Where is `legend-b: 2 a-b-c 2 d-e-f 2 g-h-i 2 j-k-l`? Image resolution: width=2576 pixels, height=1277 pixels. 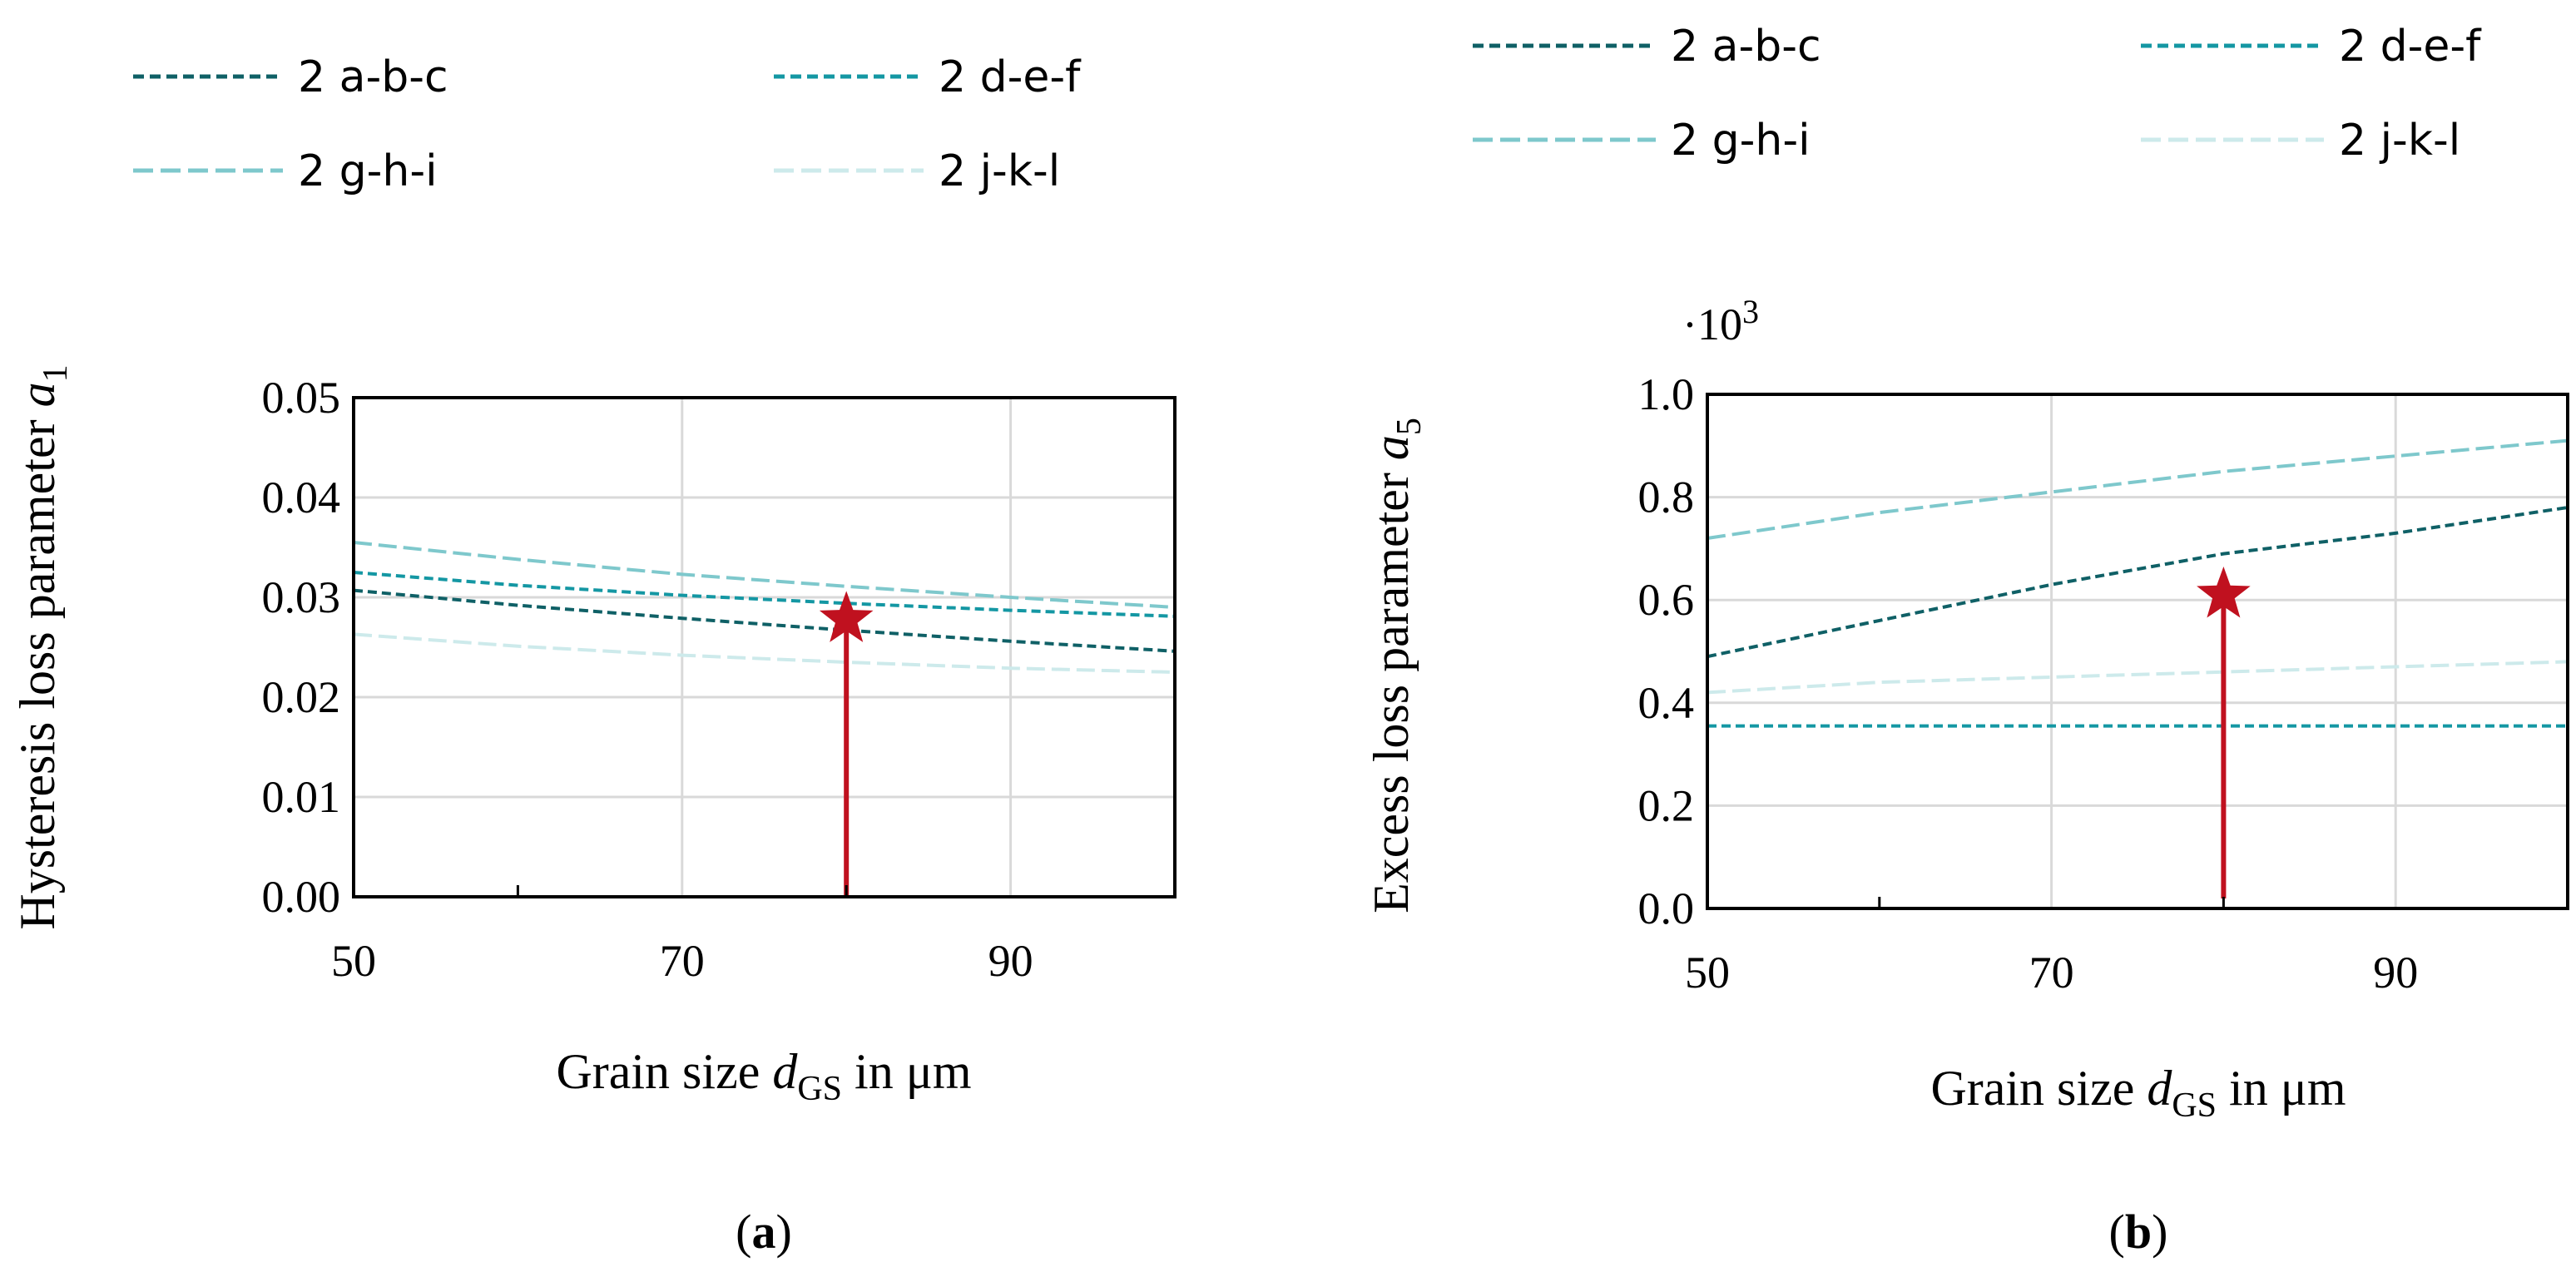 legend-b: 2 a-b-c 2 d-e-f 2 g-h-i 2 j-k-l is located at coordinates (1978, 94).